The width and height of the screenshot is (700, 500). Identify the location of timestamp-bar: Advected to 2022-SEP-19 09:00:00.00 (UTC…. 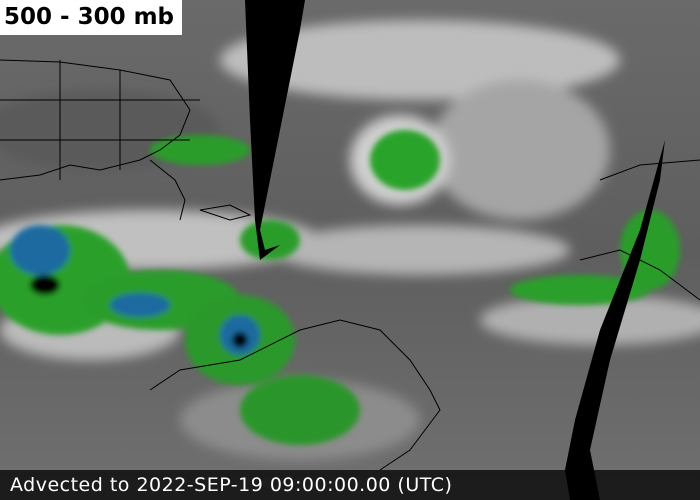
(350, 485).